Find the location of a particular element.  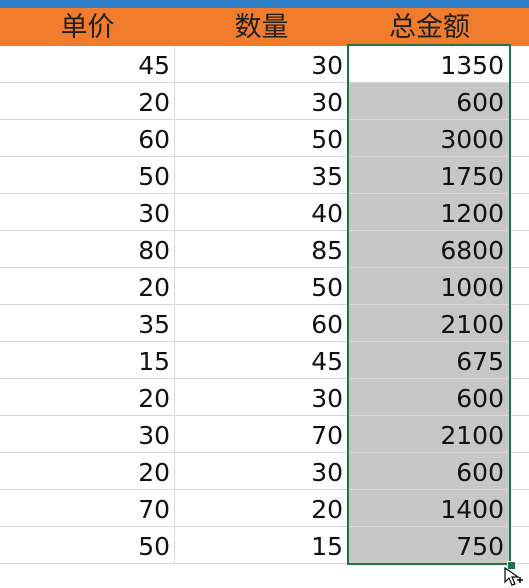

cell-quantity: 20 is located at coordinates (261, 508).